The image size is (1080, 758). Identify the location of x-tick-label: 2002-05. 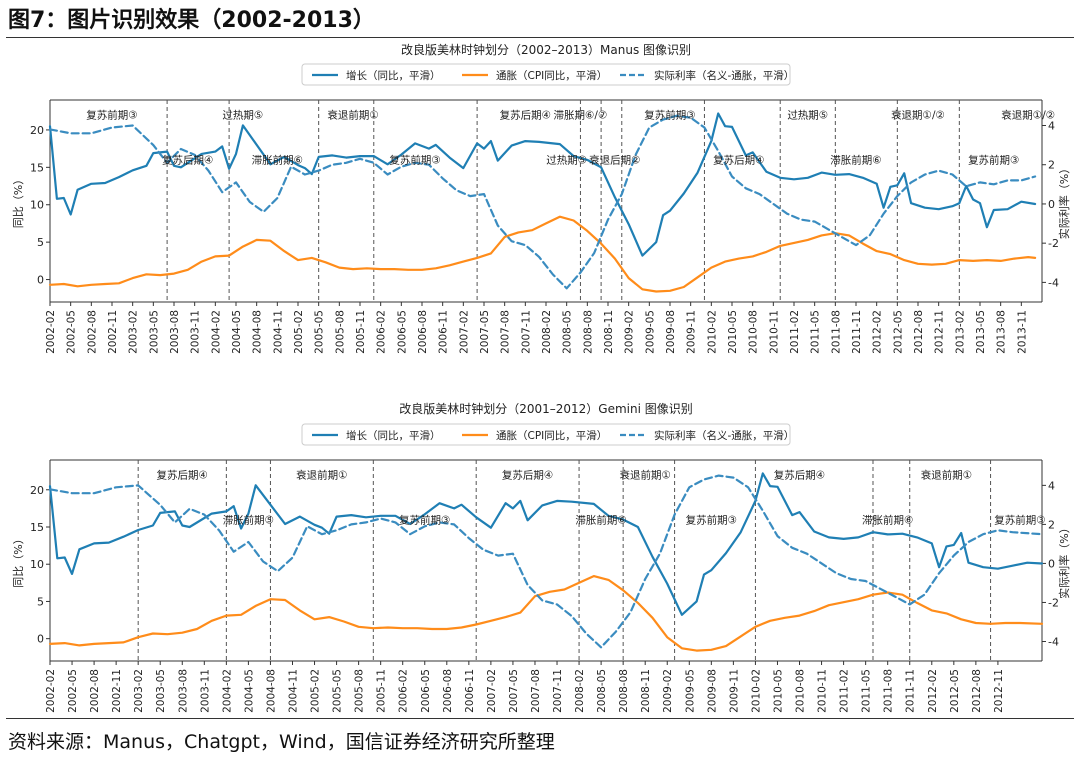
(72, 332).